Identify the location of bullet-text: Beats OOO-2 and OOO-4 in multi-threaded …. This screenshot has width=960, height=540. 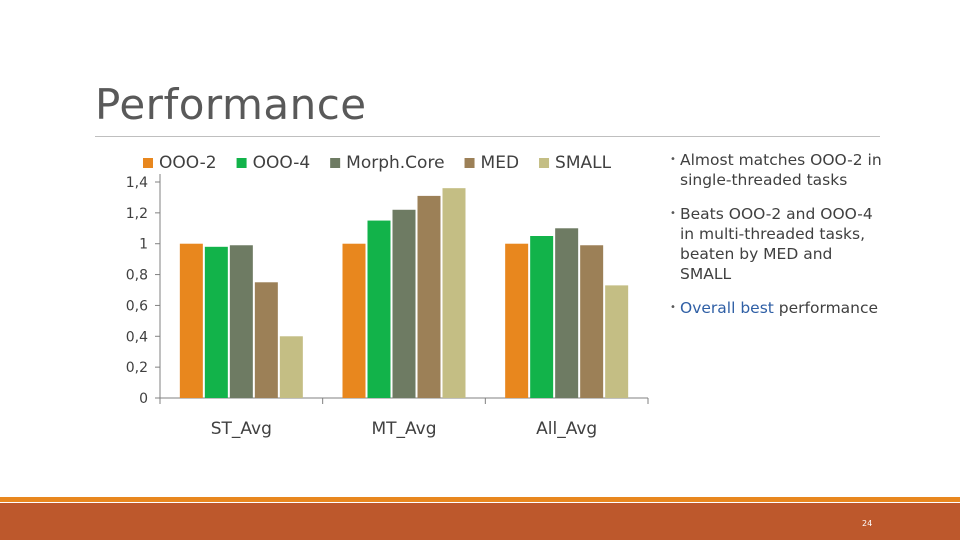
(776, 244).